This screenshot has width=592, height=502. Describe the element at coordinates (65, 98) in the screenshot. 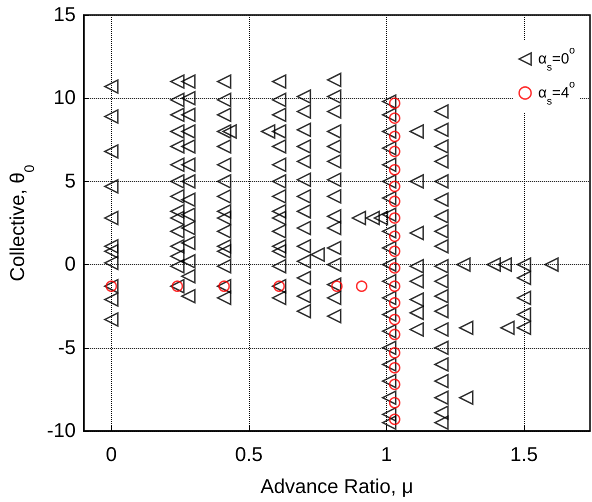

I see `y-tick-label: 10` at that location.